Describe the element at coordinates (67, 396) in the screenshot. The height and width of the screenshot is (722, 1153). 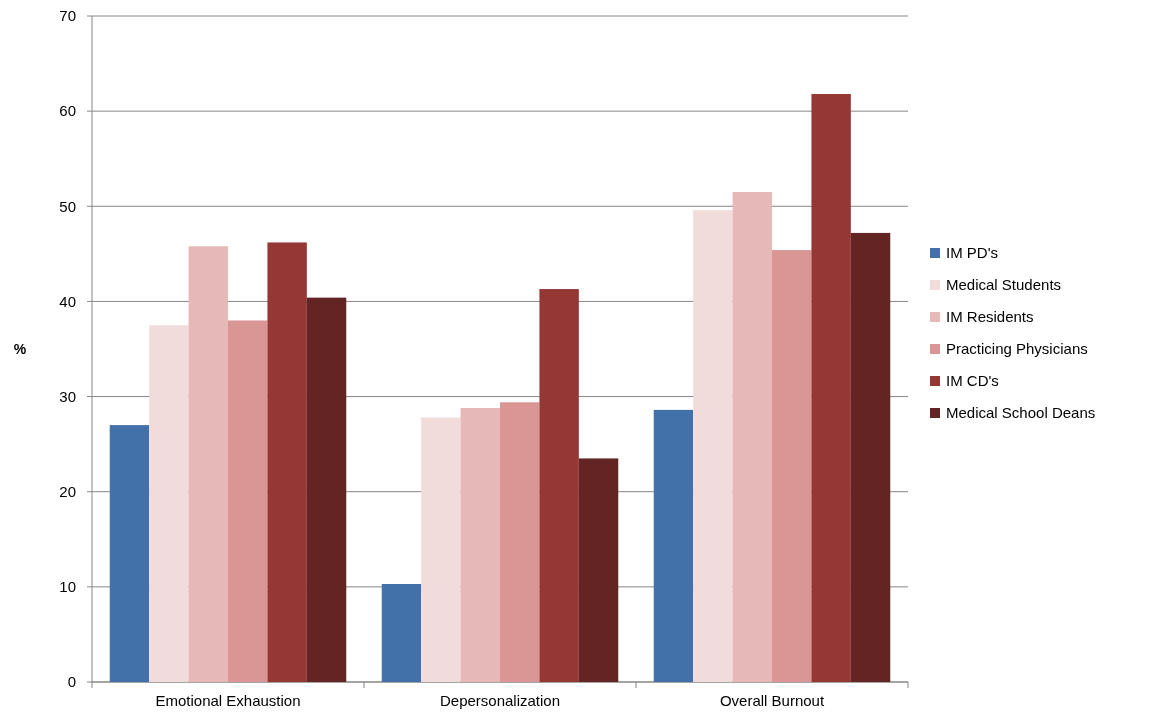
I see `y-tick-label: 30` at that location.